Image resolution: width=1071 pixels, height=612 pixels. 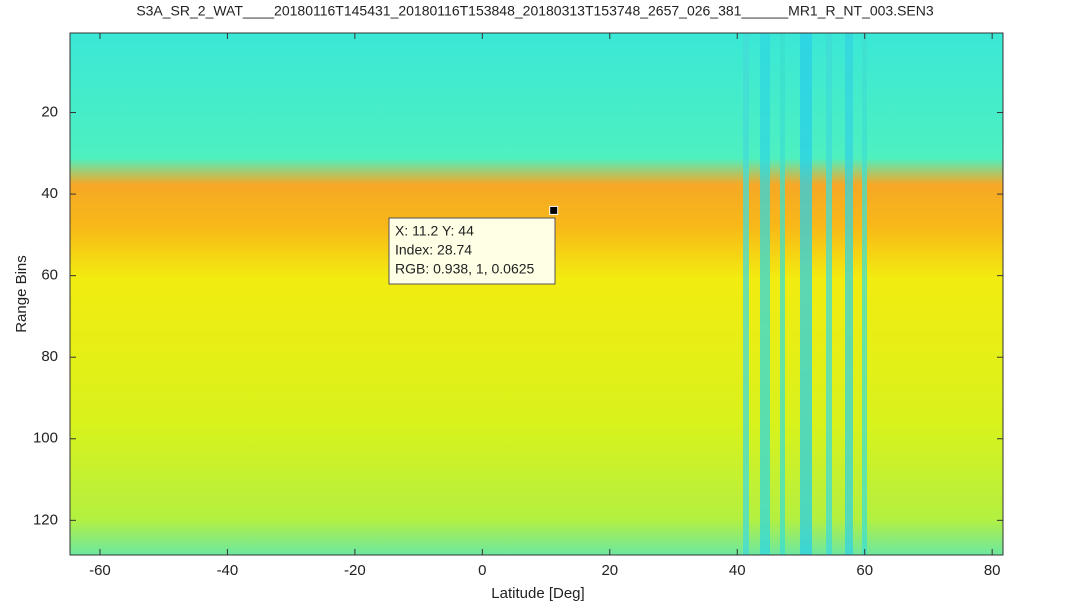 I want to click on x-axis-label: Latitude [Deg], so click(x=537, y=593).